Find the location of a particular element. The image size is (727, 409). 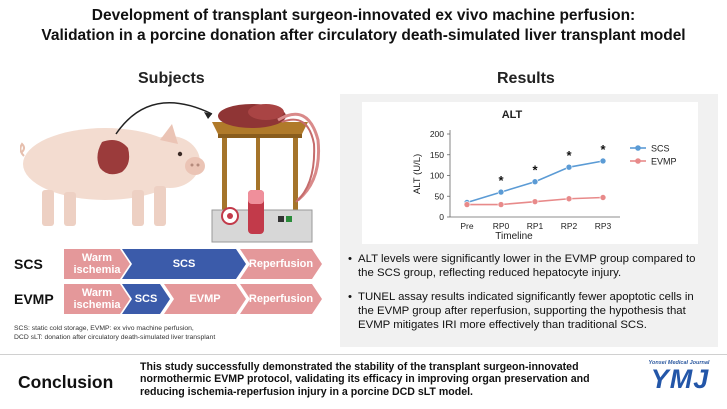

subjects-illustration is located at coordinates (170, 172).